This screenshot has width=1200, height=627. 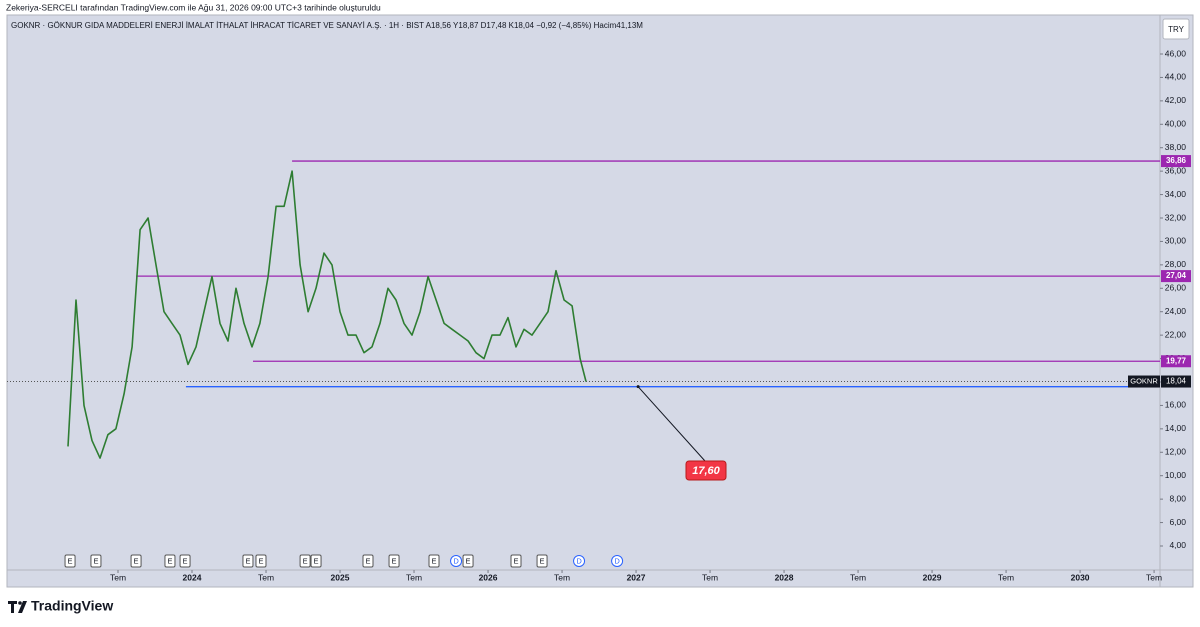 What do you see at coordinates (1080, 577) in the screenshot?
I see `x-tick-label: 2030` at bounding box center [1080, 577].